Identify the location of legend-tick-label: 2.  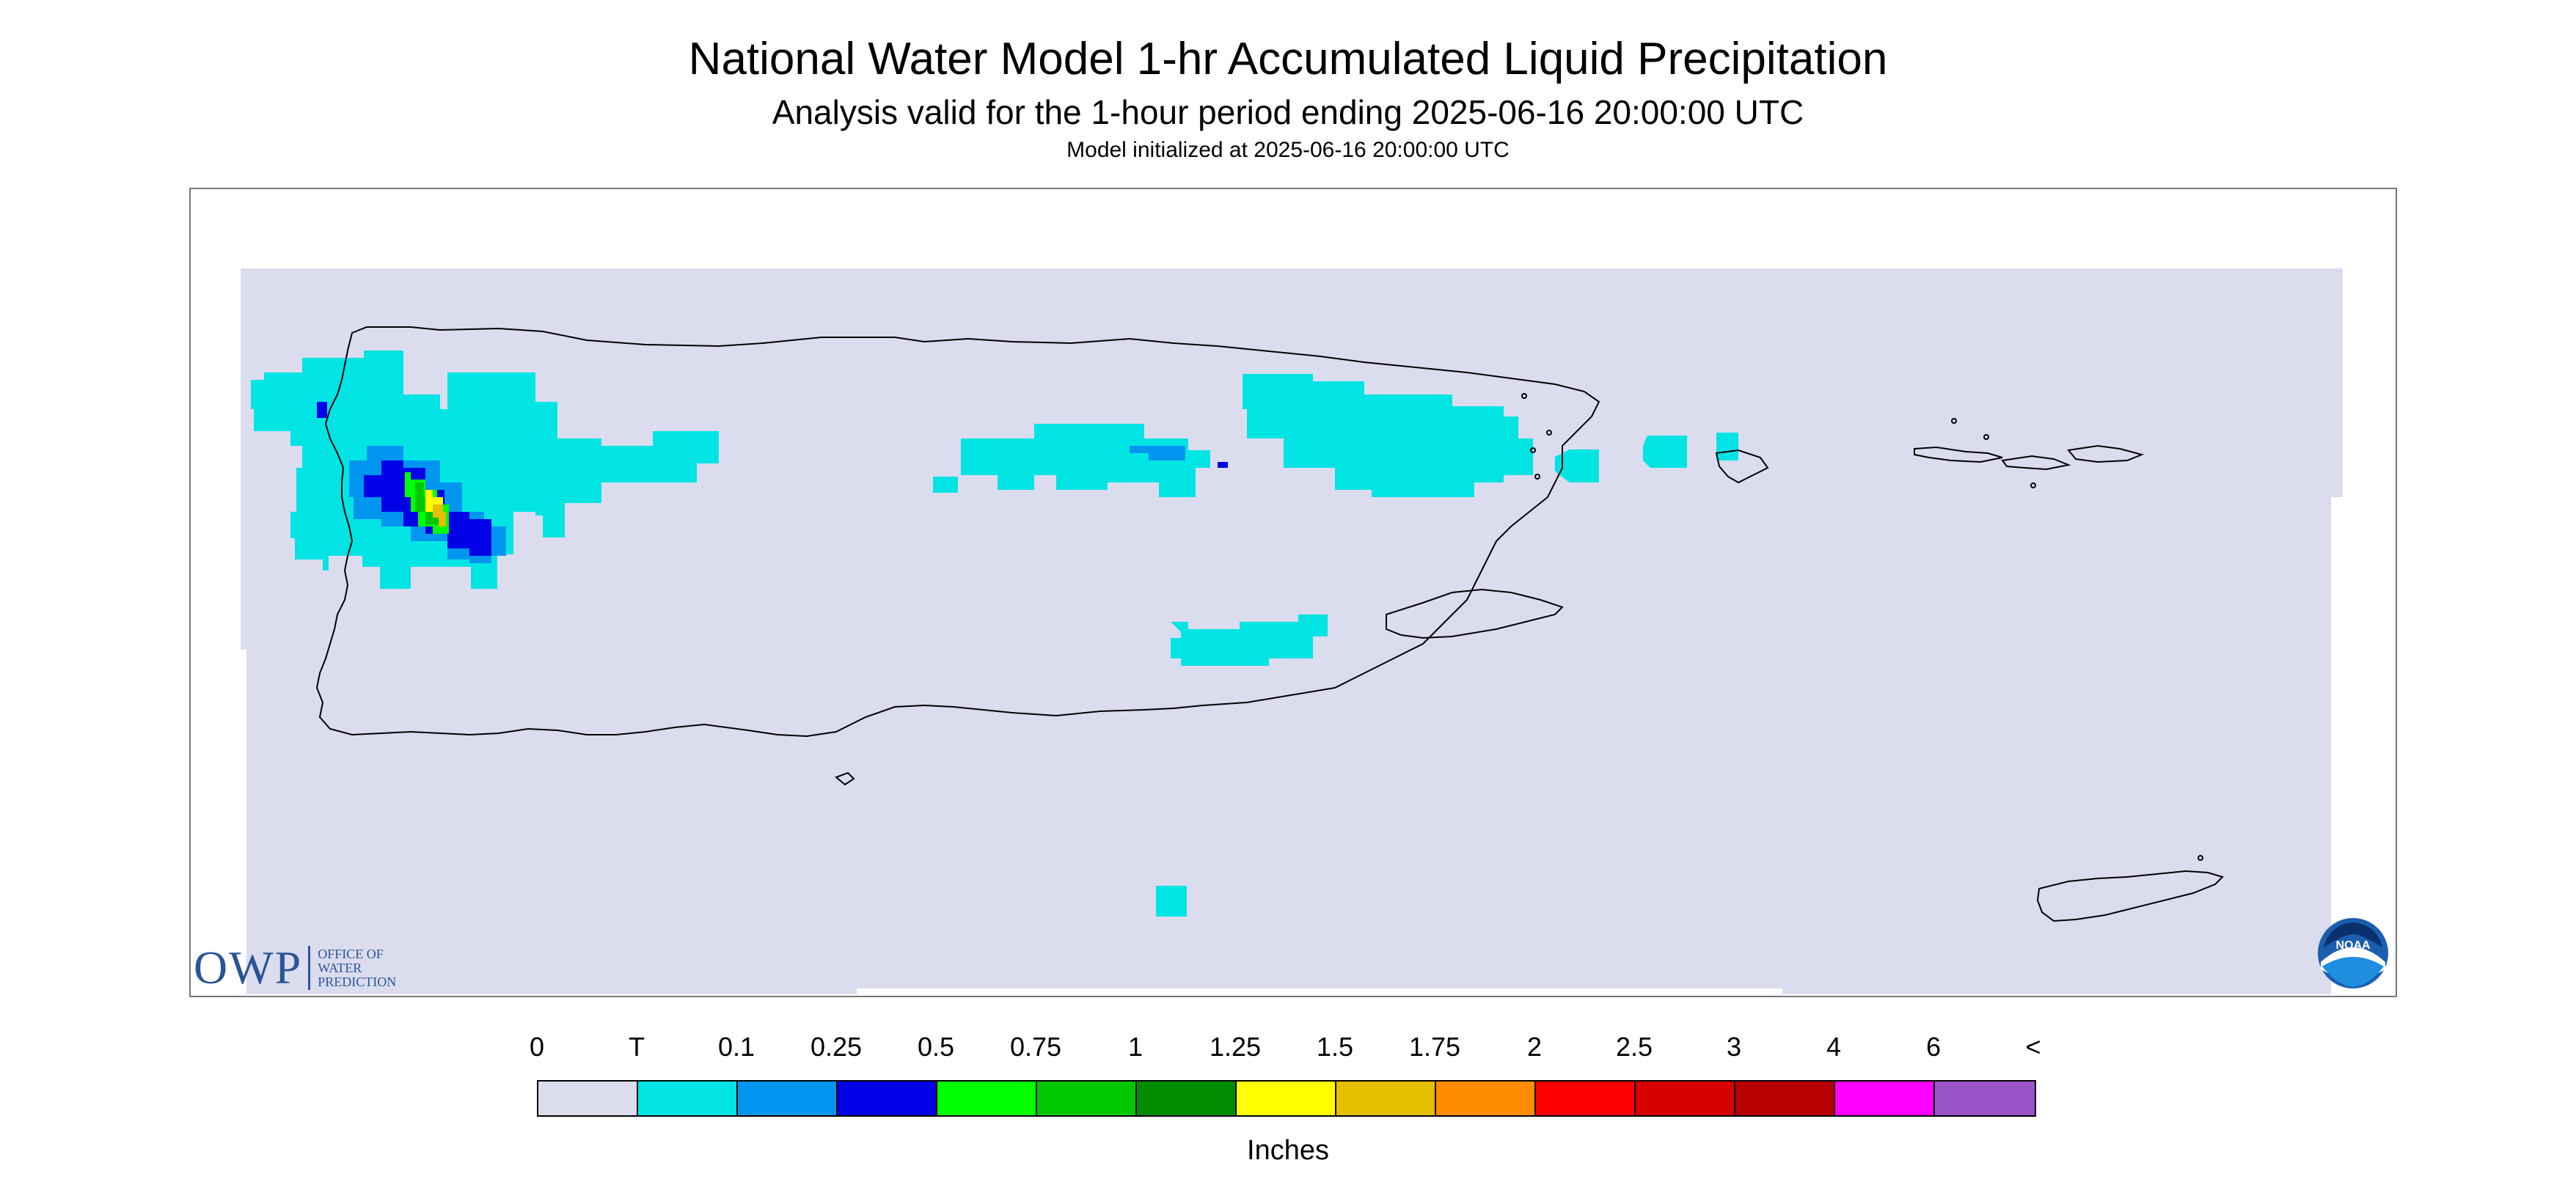
(1534, 1047).